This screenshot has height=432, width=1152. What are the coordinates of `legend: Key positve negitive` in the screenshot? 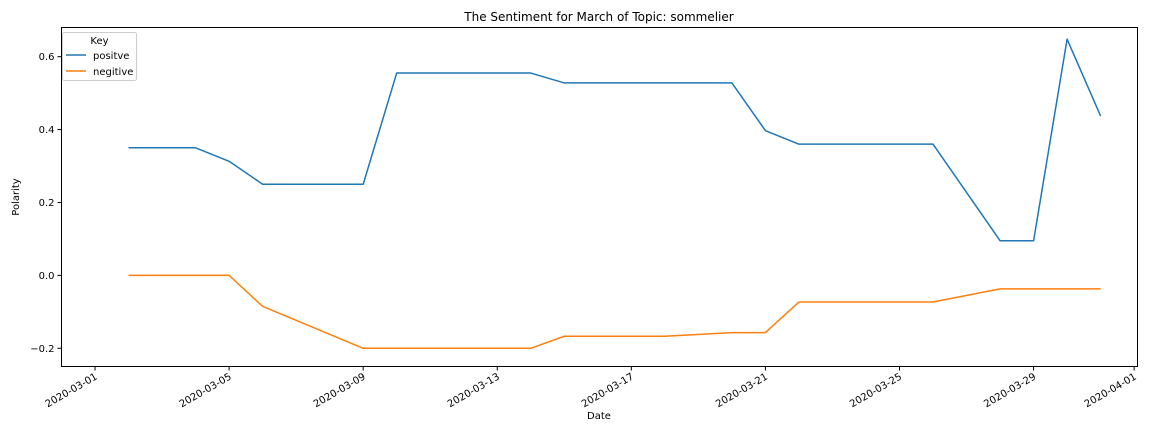 It's located at (99, 56).